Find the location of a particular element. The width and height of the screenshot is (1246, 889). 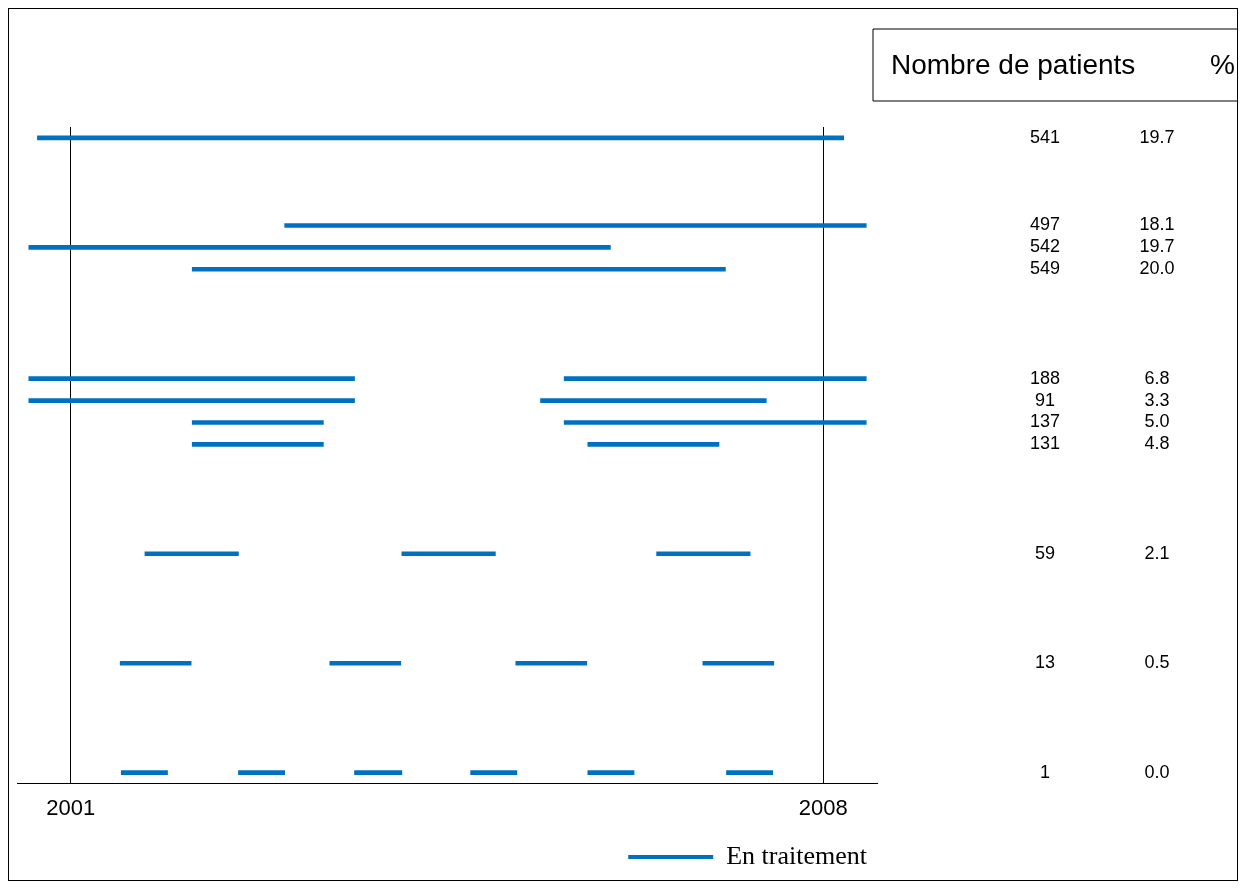

text: 497 is located at coordinates (1045, 224).